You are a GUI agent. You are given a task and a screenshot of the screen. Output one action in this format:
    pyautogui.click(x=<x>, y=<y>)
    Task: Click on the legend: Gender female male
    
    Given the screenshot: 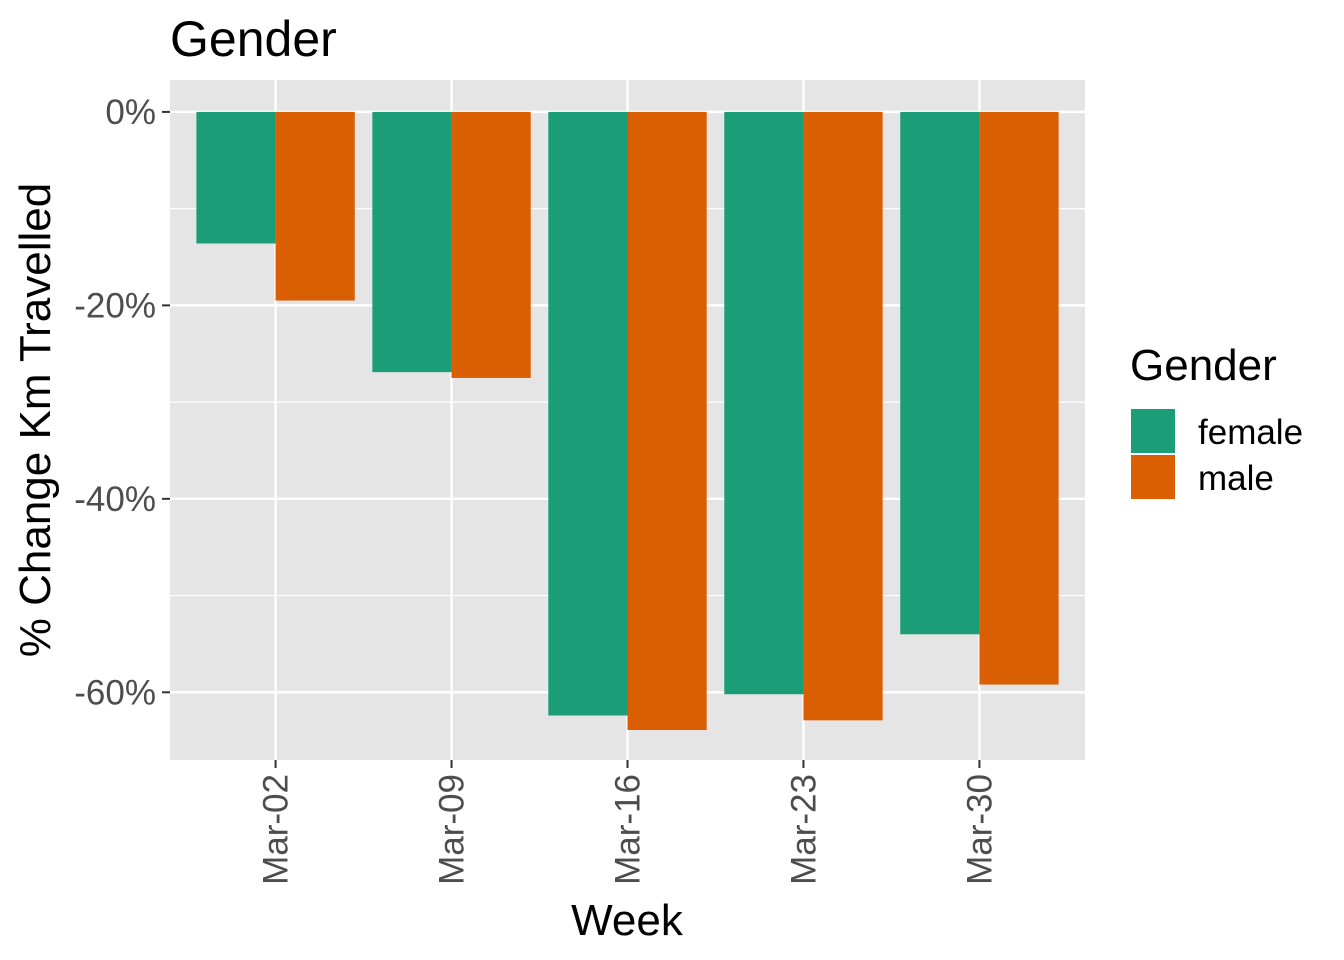 What is the action you would take?
    pyautogui.click(x=1216, y=420)
    